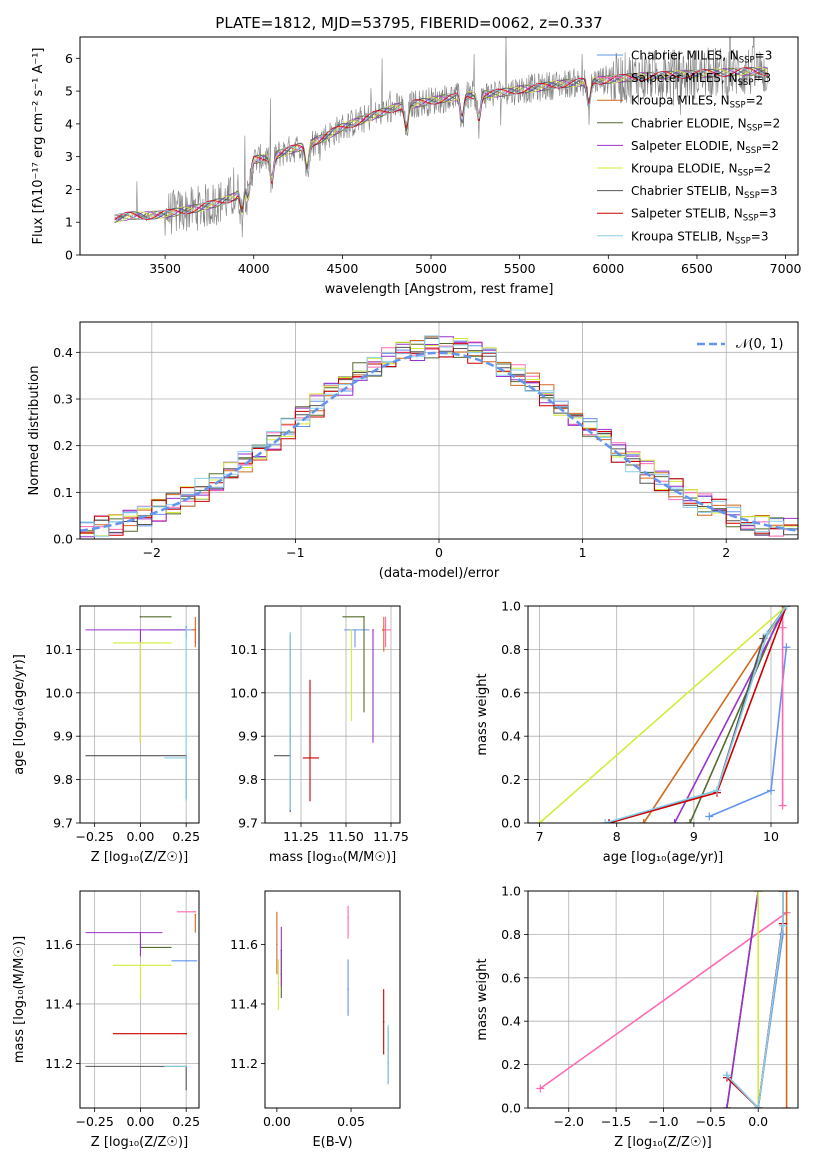 Image resolution: width=819 pixels, height=1170 pixels. What do you see at coordinates (439, 289) in the screenshot?
I see `x-axis-label: wavelength [Angstrom, rest frame]` at bounding box center [439, 289].